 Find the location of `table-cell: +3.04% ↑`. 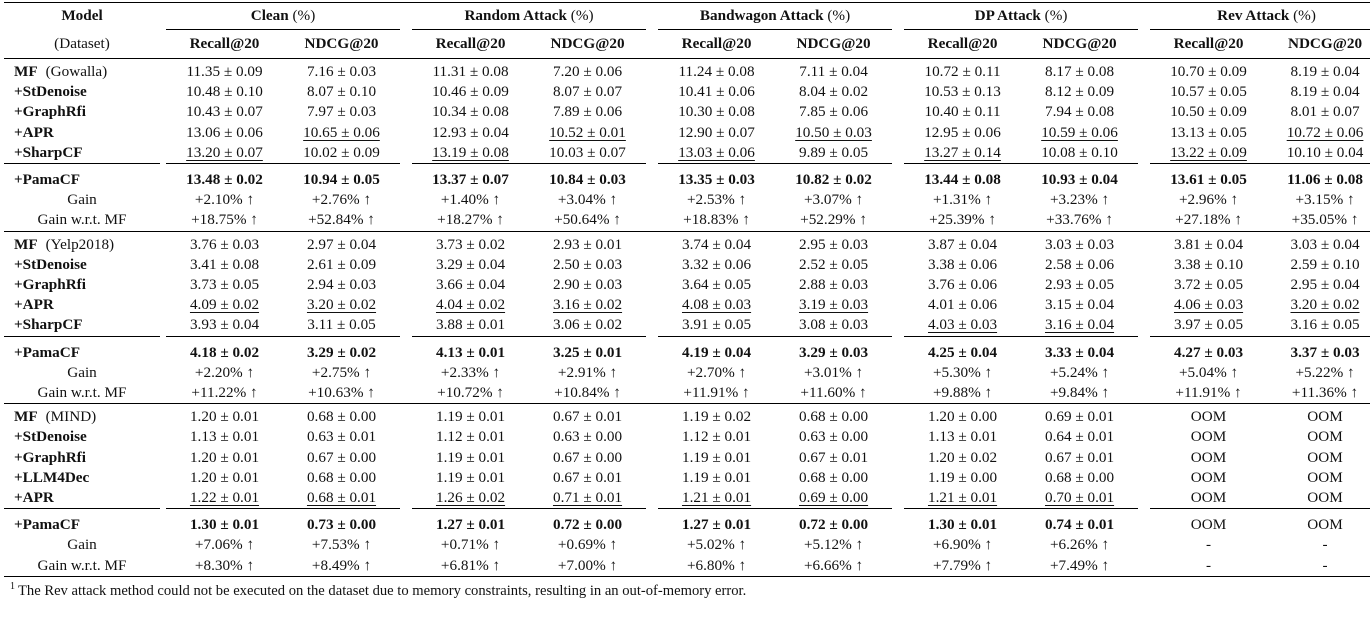

table-cell: +3.04% ↑ is located at coordinates (587, 200).